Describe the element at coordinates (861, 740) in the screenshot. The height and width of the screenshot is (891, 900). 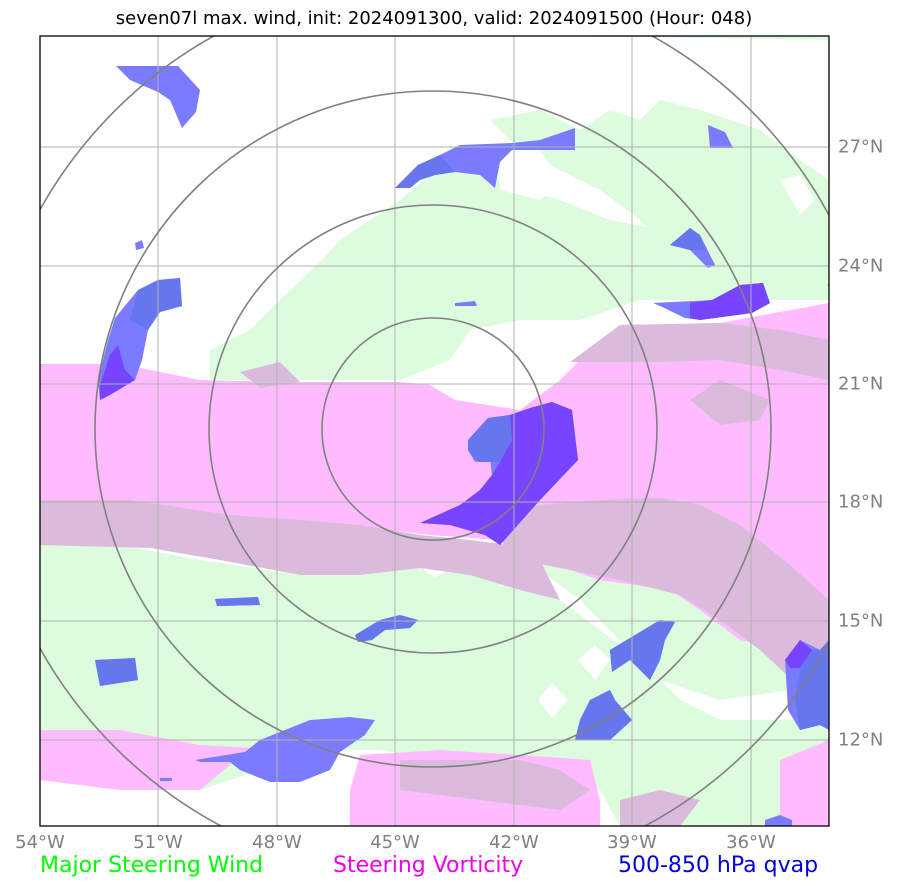
I see `lat-tick-label: 12°N` at that location.